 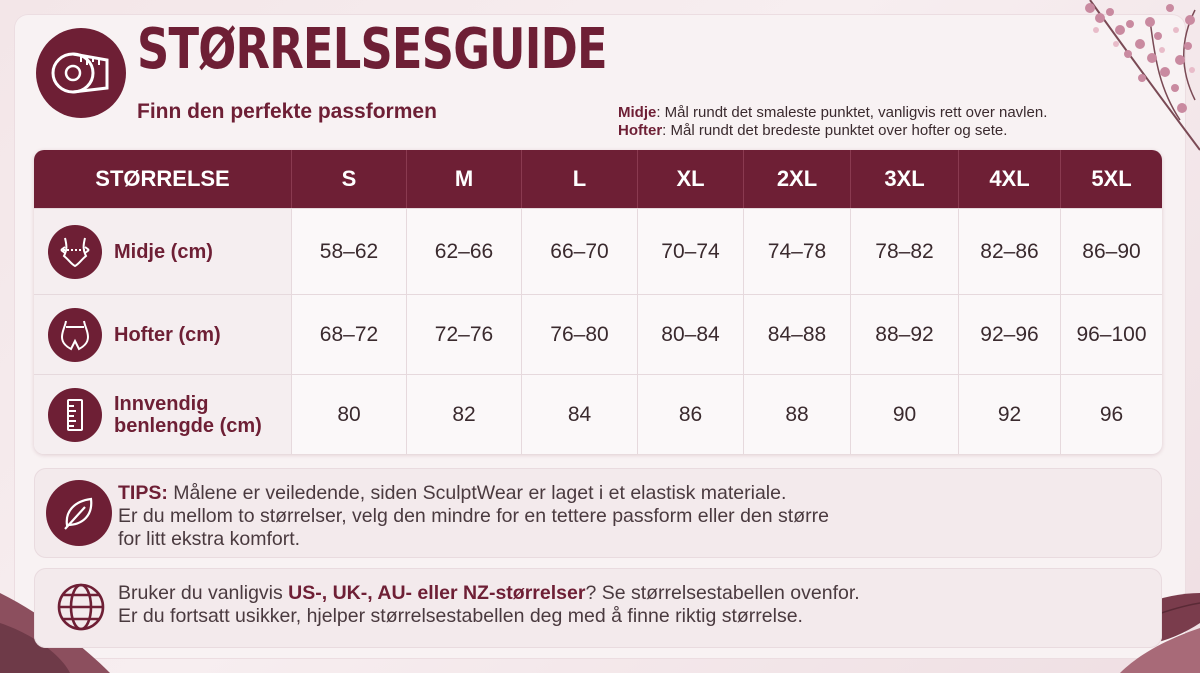 I want to click on header-size-s: S, so click(x=349, y=179).